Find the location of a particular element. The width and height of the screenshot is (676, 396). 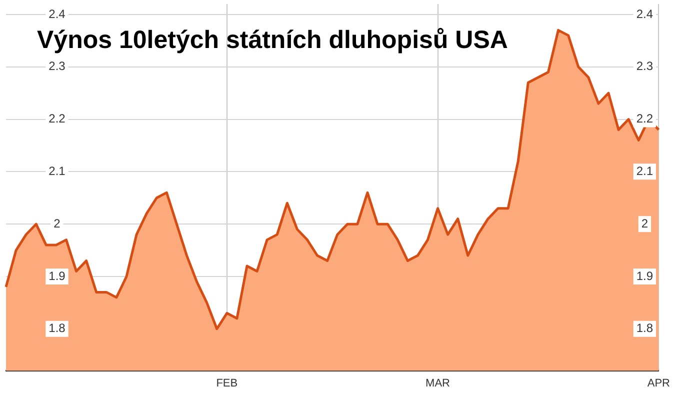

y2-tick-label: 2.3 is located at coordinates (645, 66).